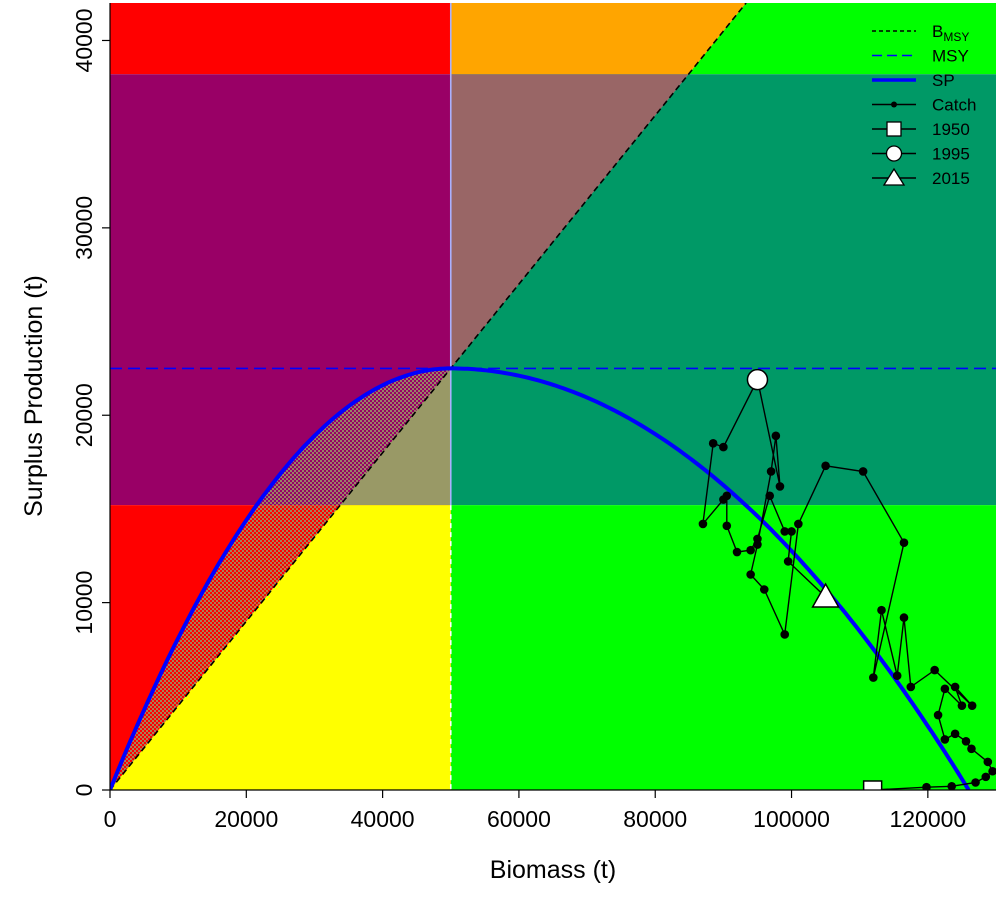 Image resolution: width=1000 pixels, height=900 pixels. I want to click on x-tick-label: 100000, so click(791, 819).